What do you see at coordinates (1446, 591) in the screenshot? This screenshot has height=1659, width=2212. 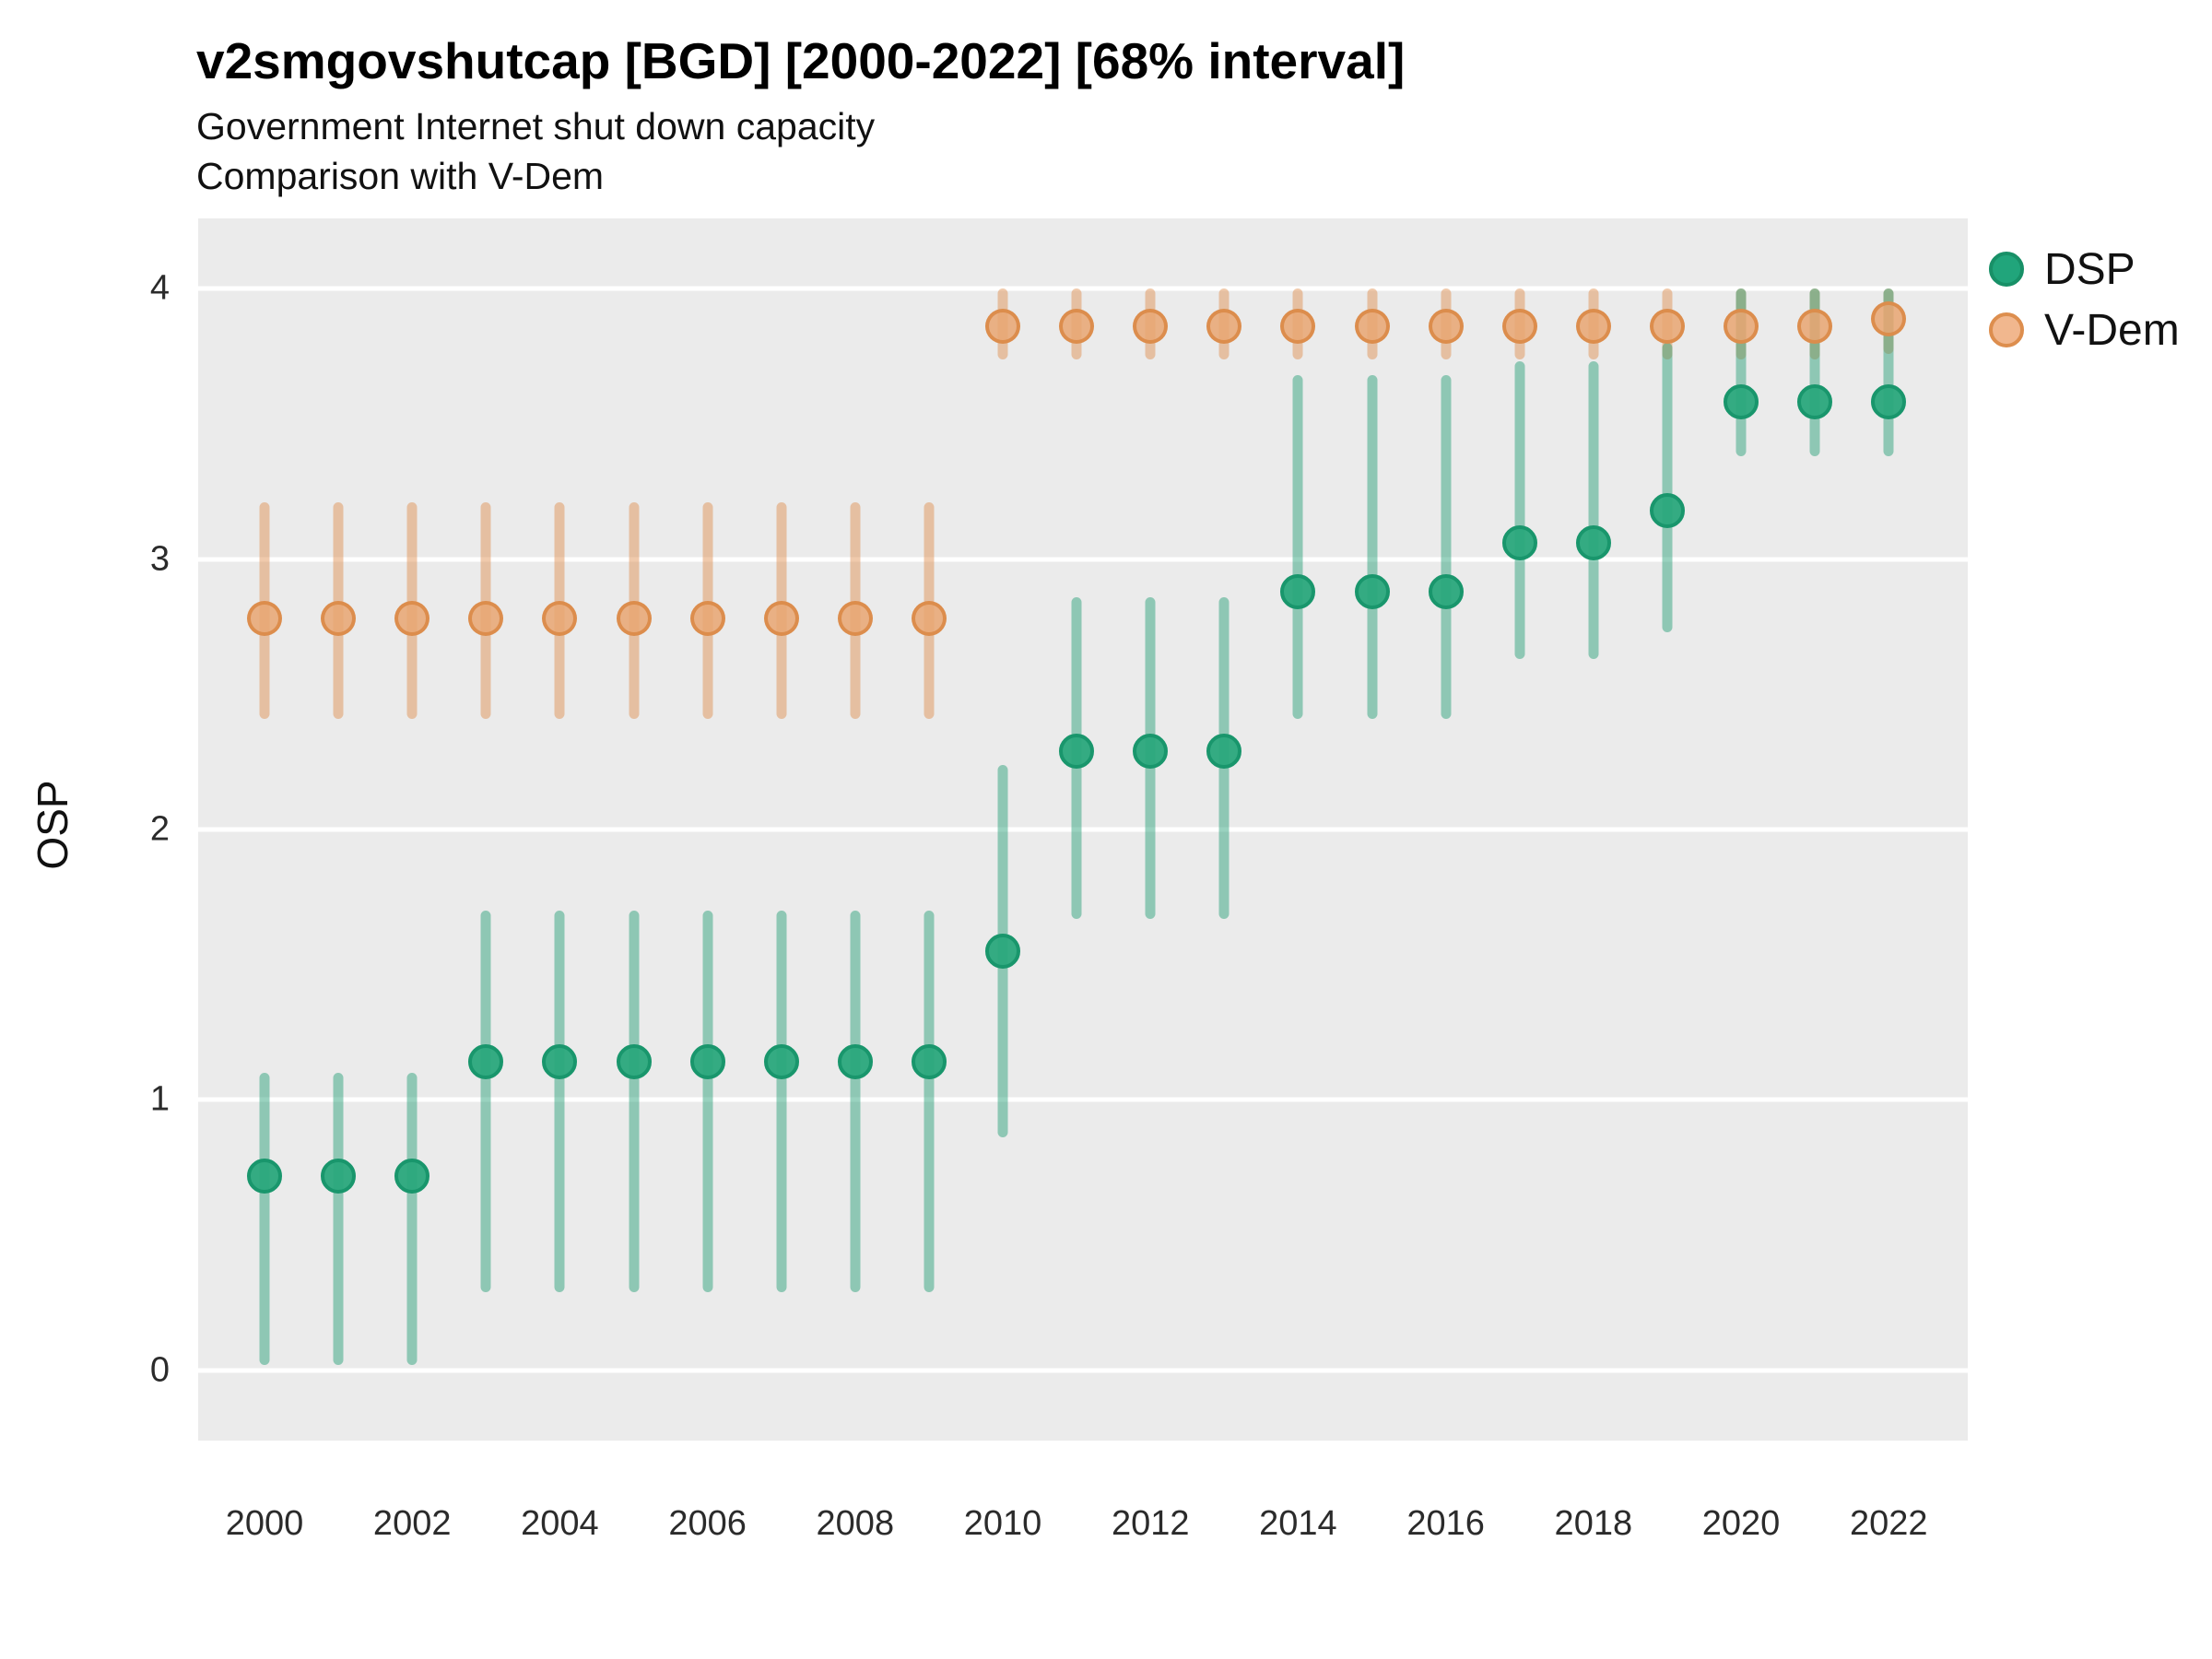 I see `point-DSP-2016` at bounding box center [1446, 591].